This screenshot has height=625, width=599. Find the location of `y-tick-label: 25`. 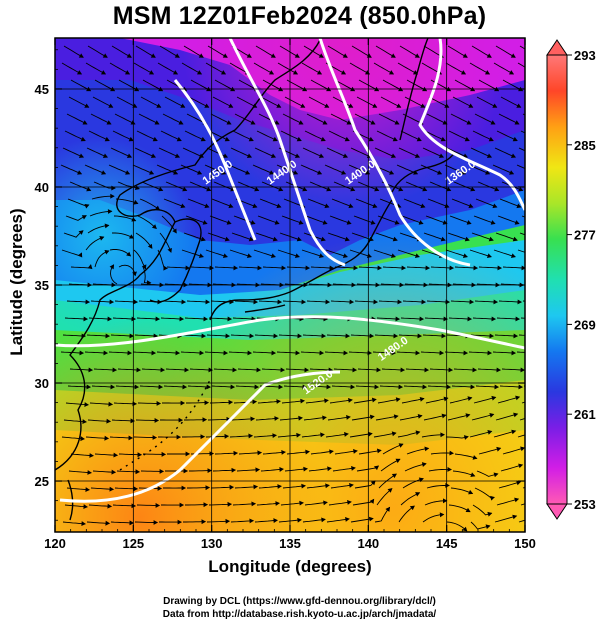

y-tick-label: 25 is located at coordinates (42, 481).